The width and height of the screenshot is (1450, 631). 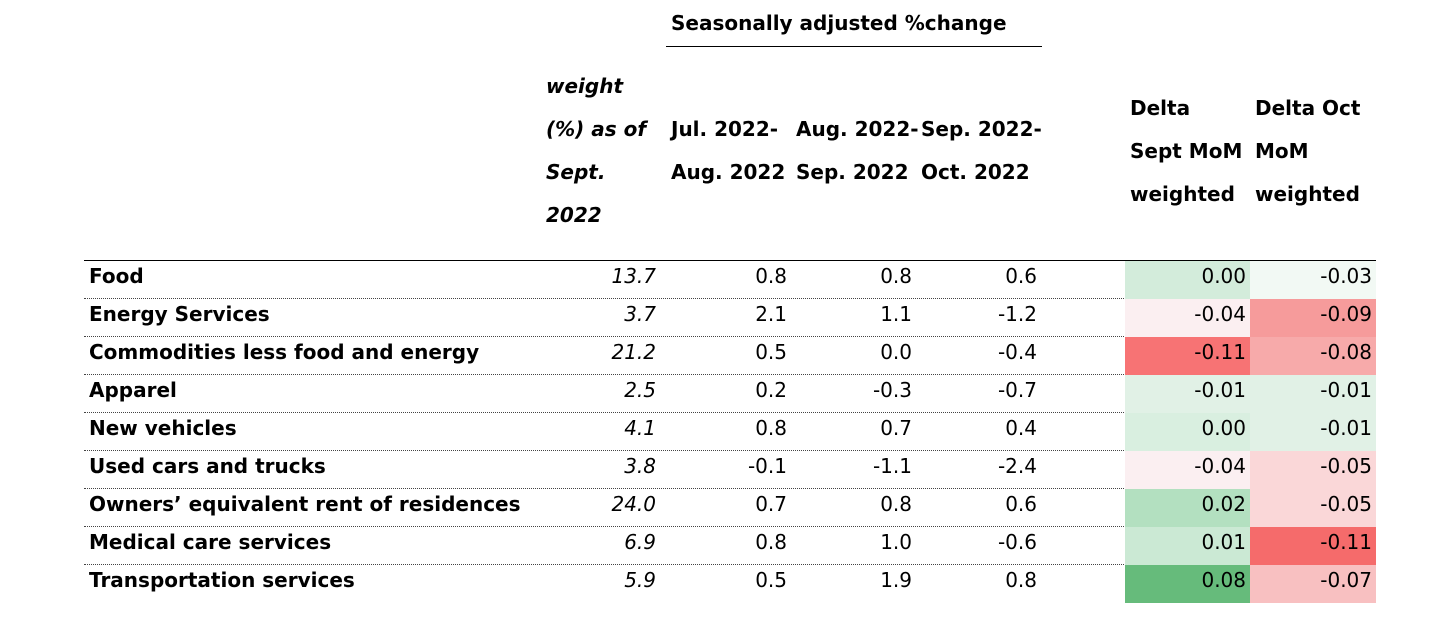 What do you see at coordinates (585, 86) in the screenshot?
I see `header-weight-line-1: weight` at bounding box center [585, 86].